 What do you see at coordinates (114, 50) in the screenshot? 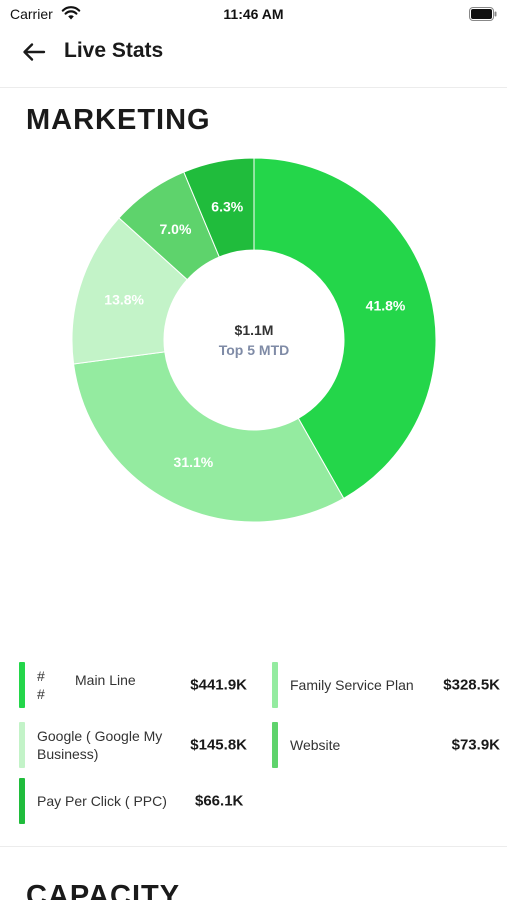
I see `page-title: Live Stats` at bounding box center [114, 50].